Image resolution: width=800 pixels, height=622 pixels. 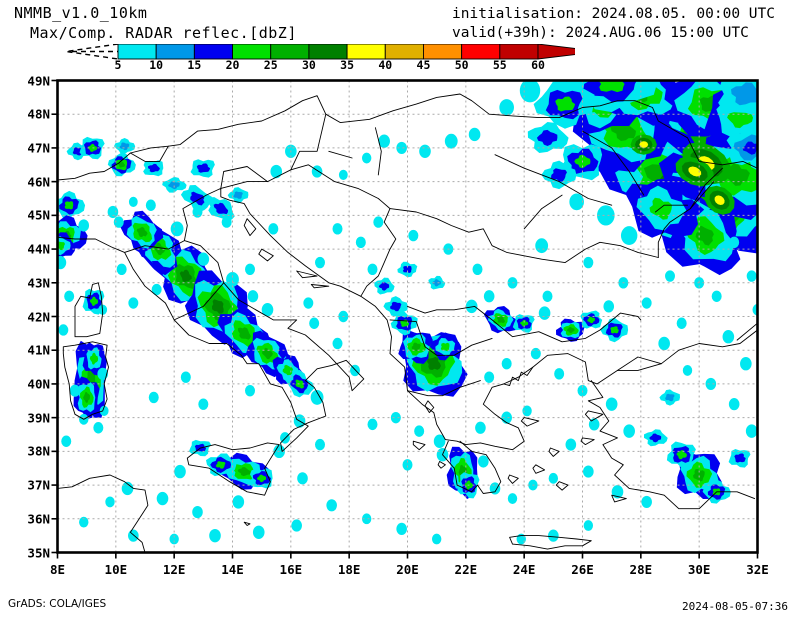 I want to click on lon-axis-label: 22E, so click(x=466, y=569).